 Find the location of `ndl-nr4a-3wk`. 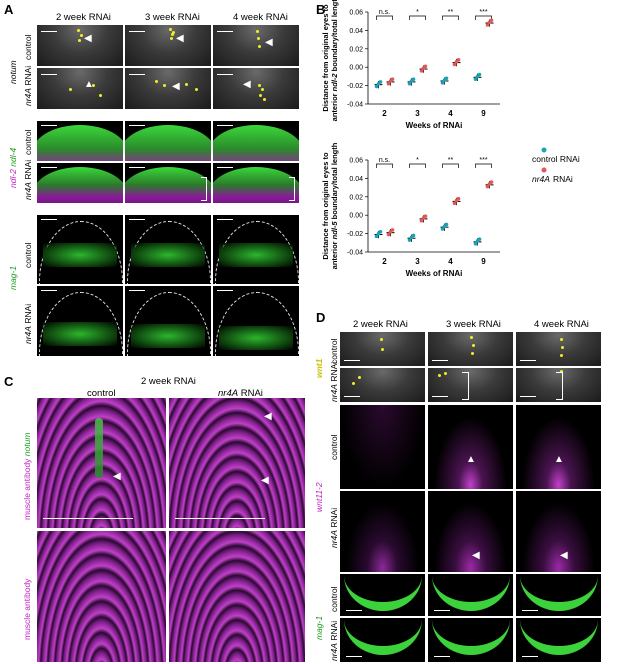

ndl-nr4a-3wk is located at coordinates (168, 183).